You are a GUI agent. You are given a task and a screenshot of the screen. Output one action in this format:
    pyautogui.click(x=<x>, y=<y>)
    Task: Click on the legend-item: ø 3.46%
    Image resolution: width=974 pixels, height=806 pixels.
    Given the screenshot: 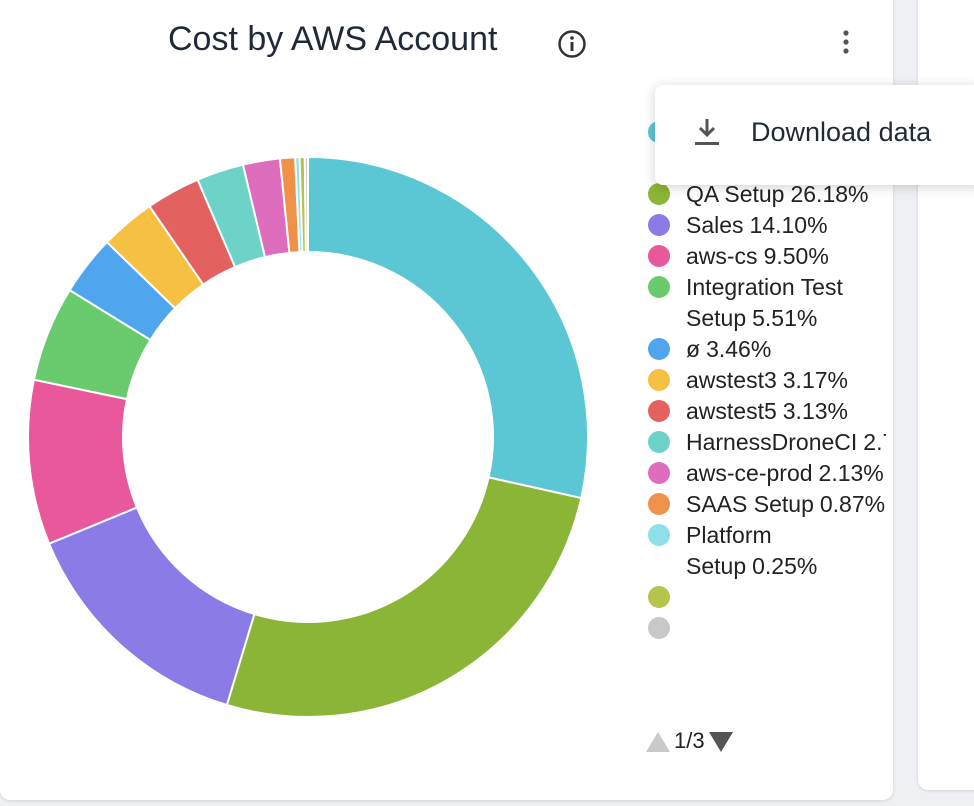 What is the action you would take?
    pyautogui.click(x=766, y=349)
    